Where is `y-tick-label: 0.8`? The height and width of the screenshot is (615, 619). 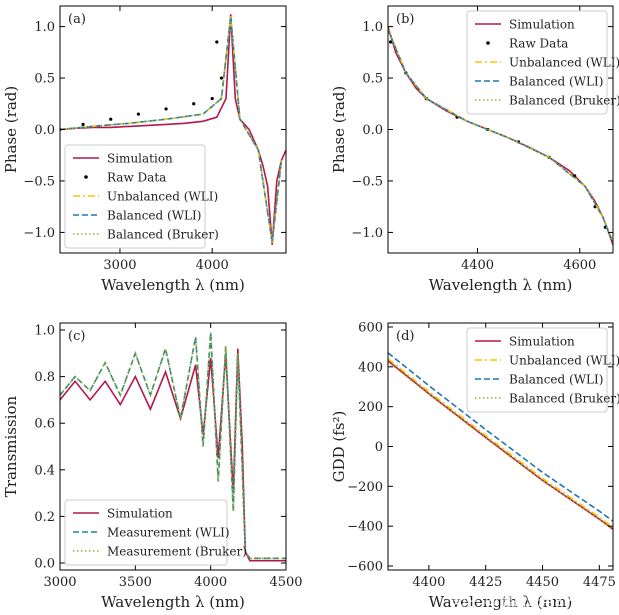 y-tick-label: 0.8 is located at coordinates (44, 377).